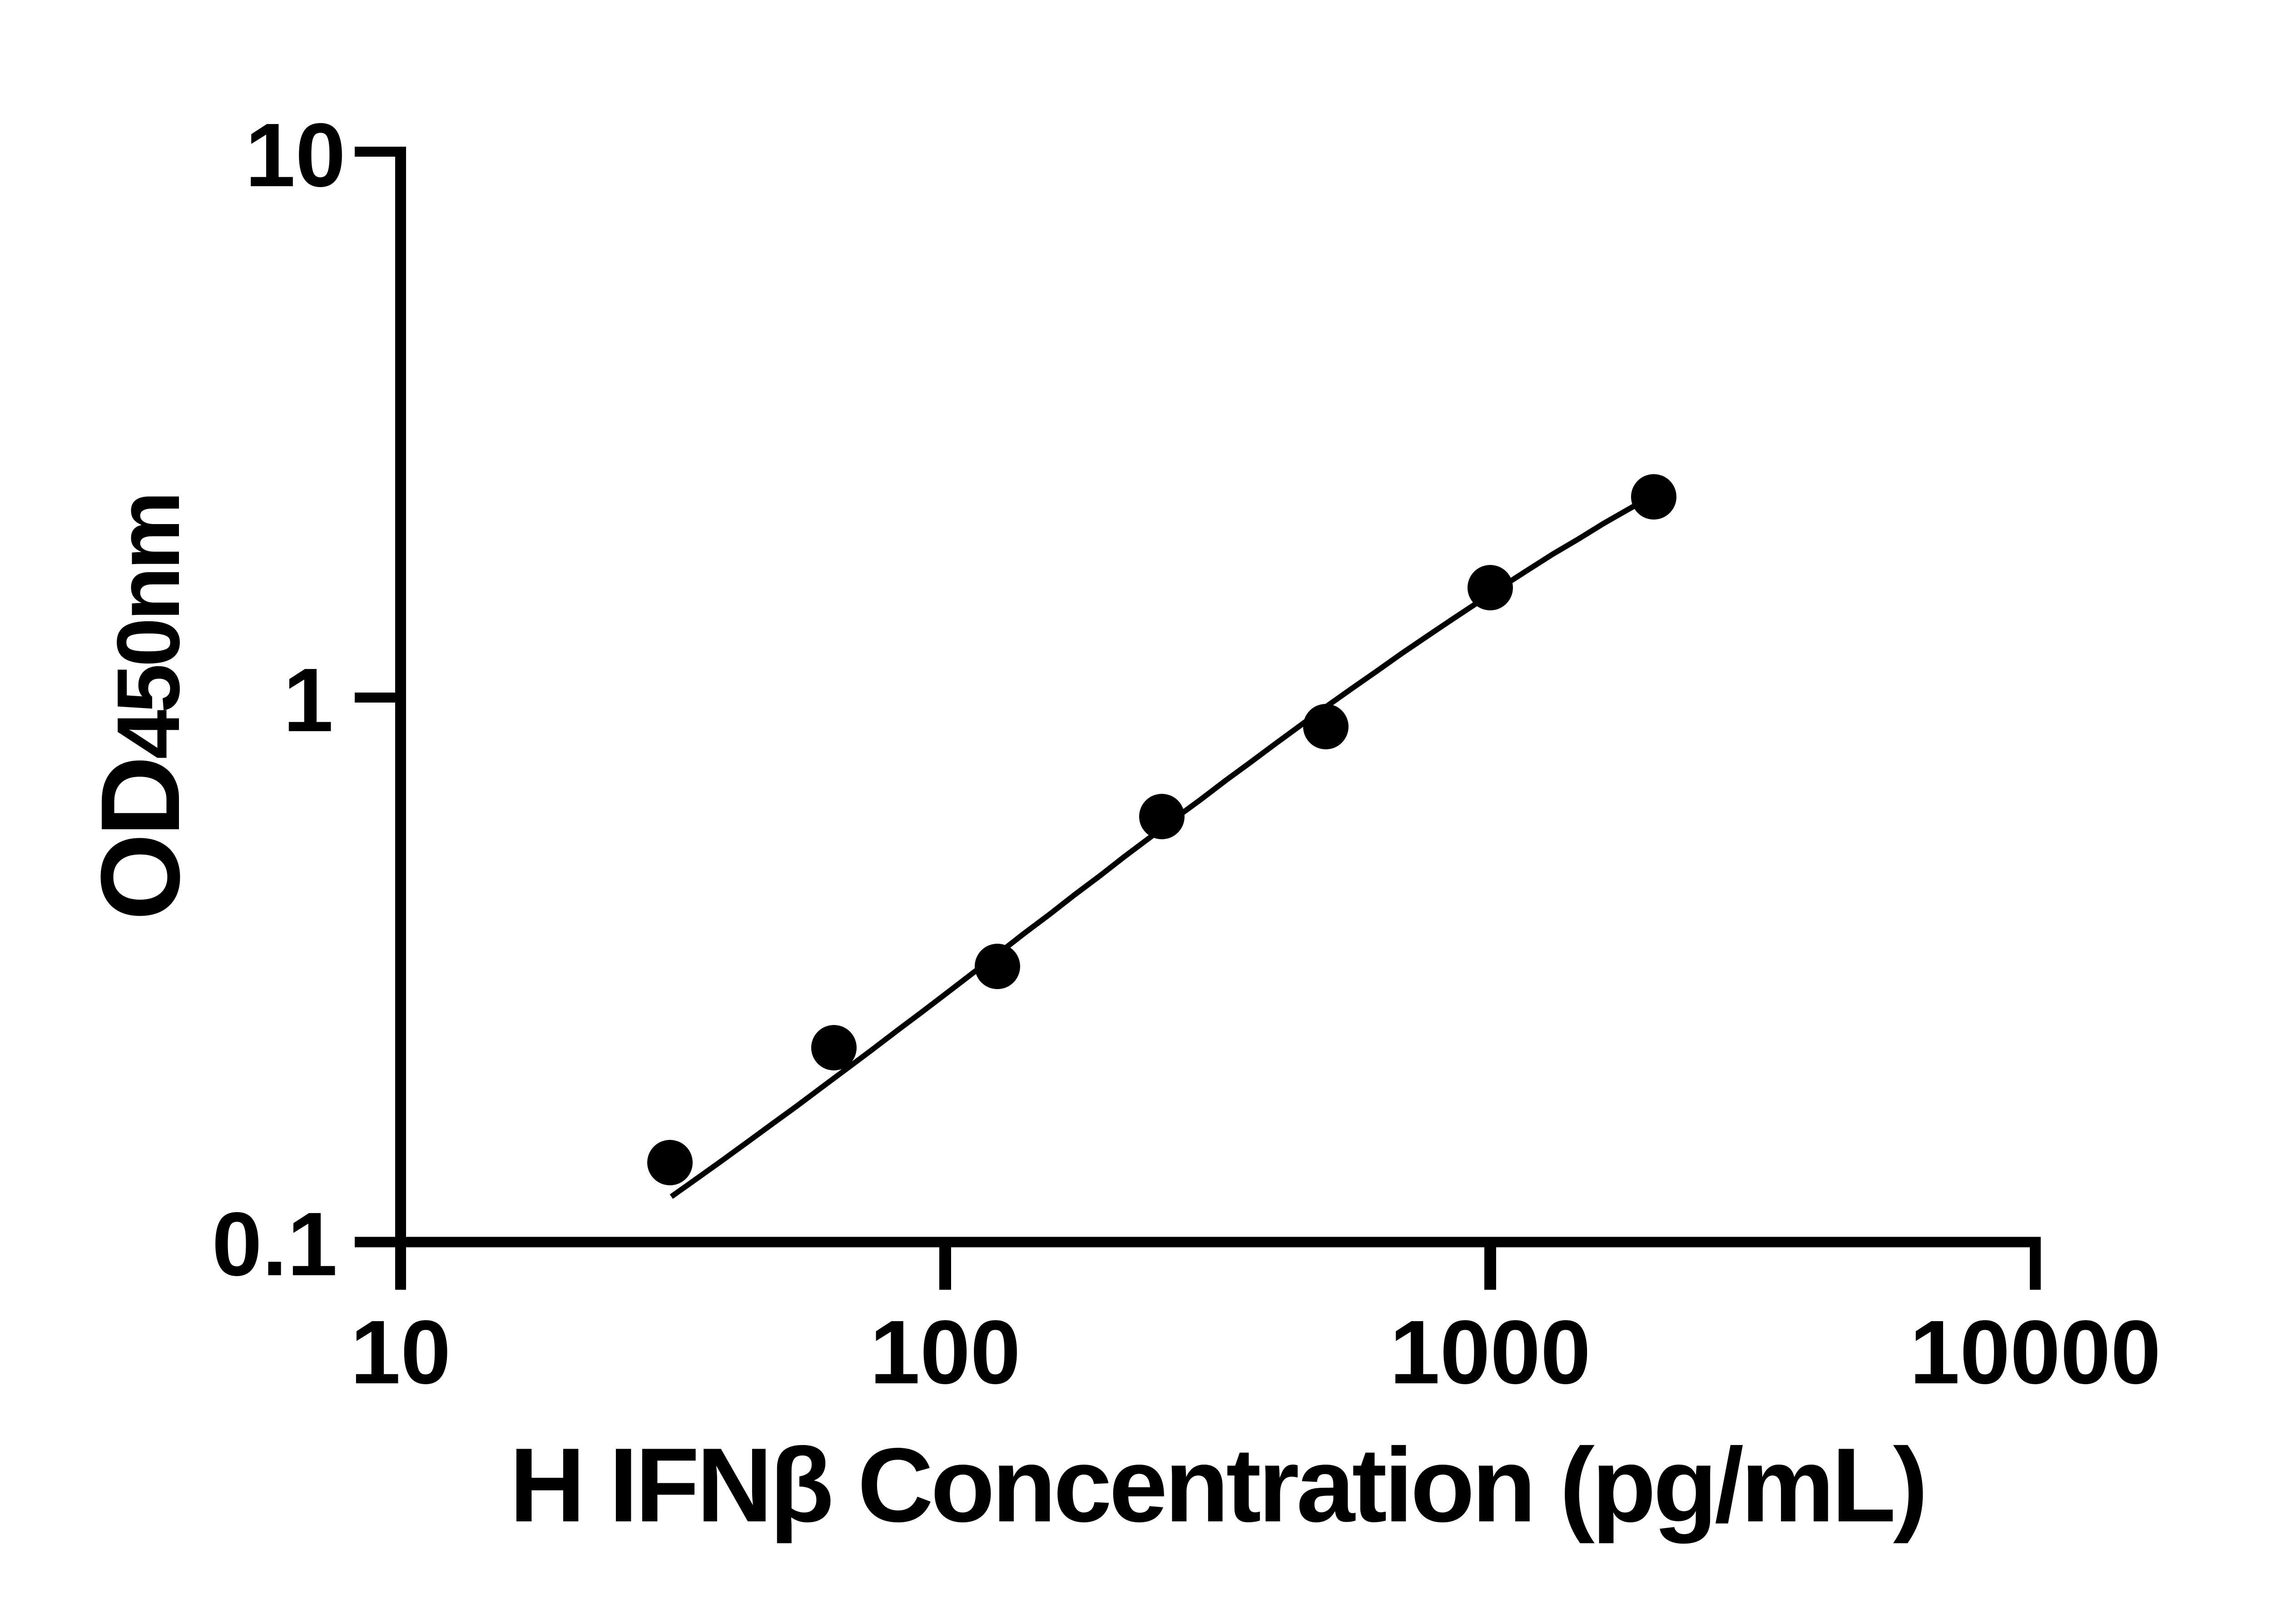 The width and height of the screenshot is (2271, 1624). Describe the element at coordinates (2035, 1352) in the screenshot. I see `svg-text: 10000` at that location.